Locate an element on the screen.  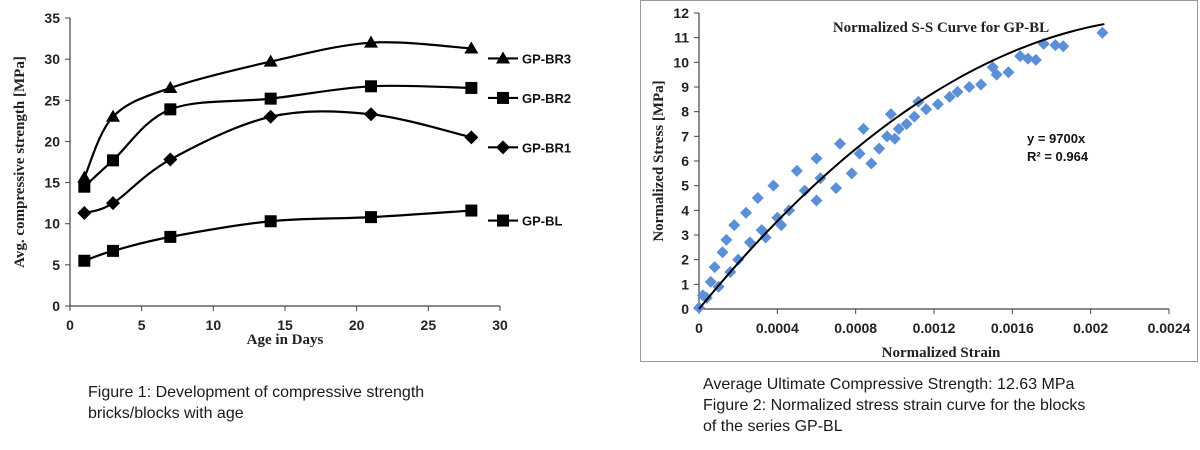
y-tick-label: 1 is located at coordinates (685, 284).